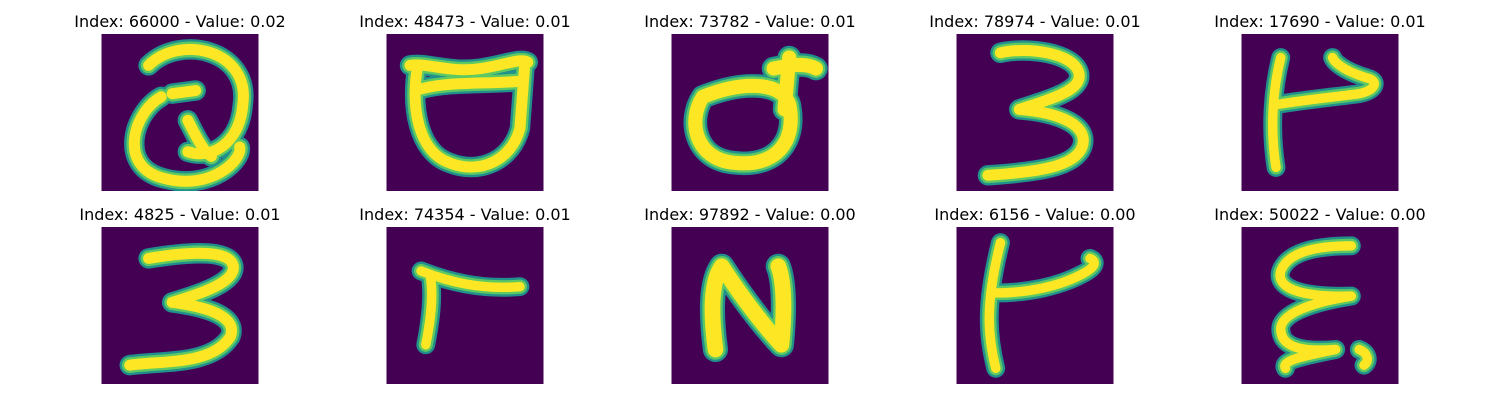 Image resolution: width=1500 pixels, height=400 pixels. Describe the element at coordinates (1320, 21) in the screenshot. I see `tile-title: Index: 17690 - Value: 0.01` at that location.